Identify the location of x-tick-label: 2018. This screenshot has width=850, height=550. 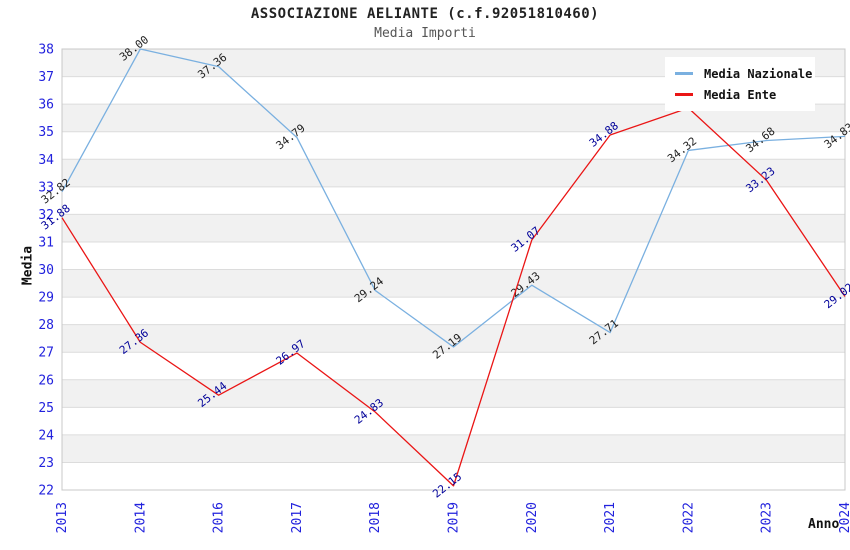
(375, 517).